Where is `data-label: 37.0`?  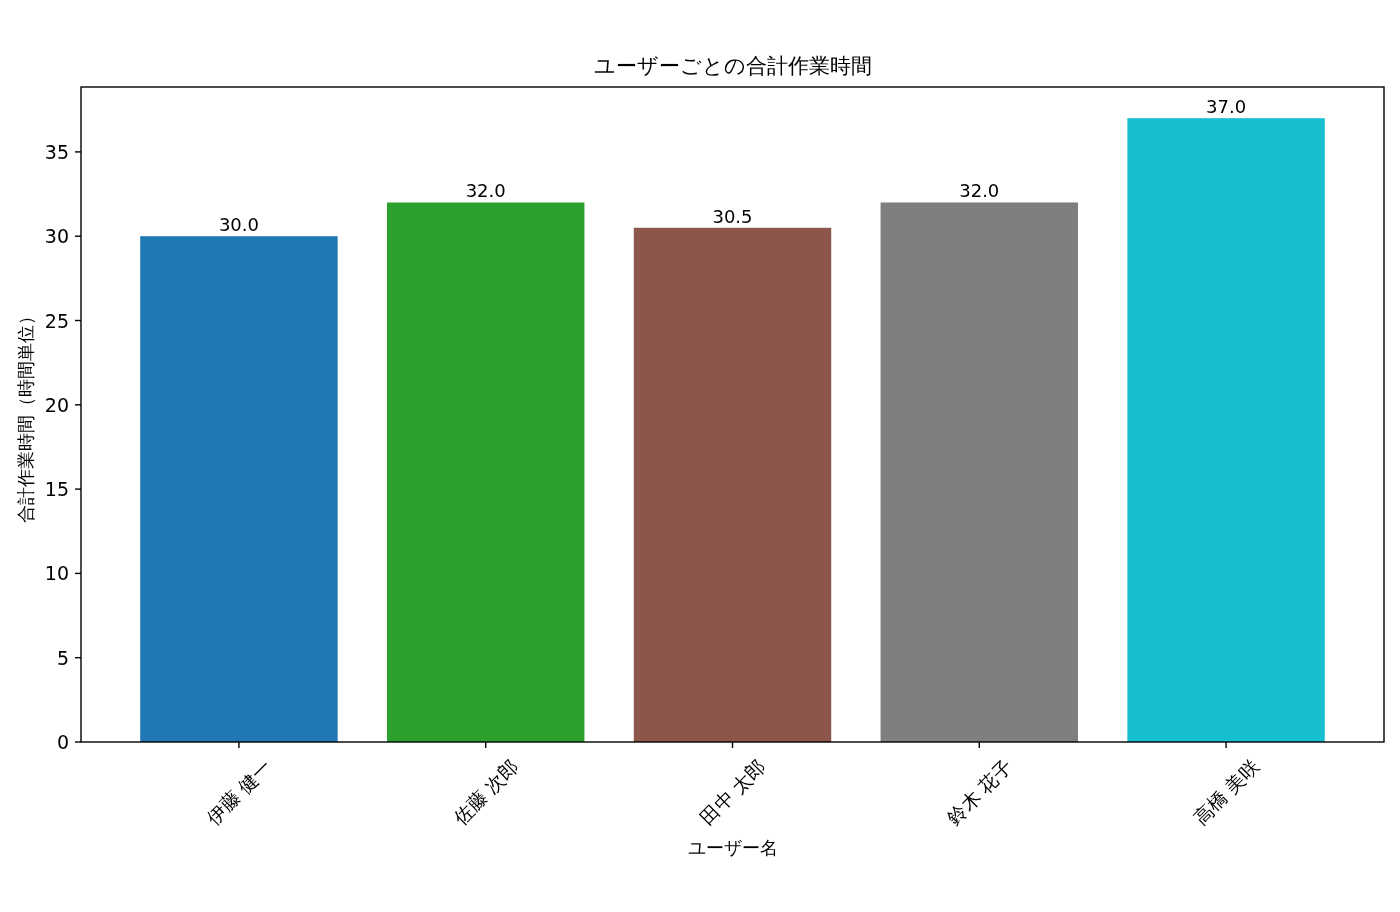 data-label: 37.0 is located at coordinates (1226, 107).